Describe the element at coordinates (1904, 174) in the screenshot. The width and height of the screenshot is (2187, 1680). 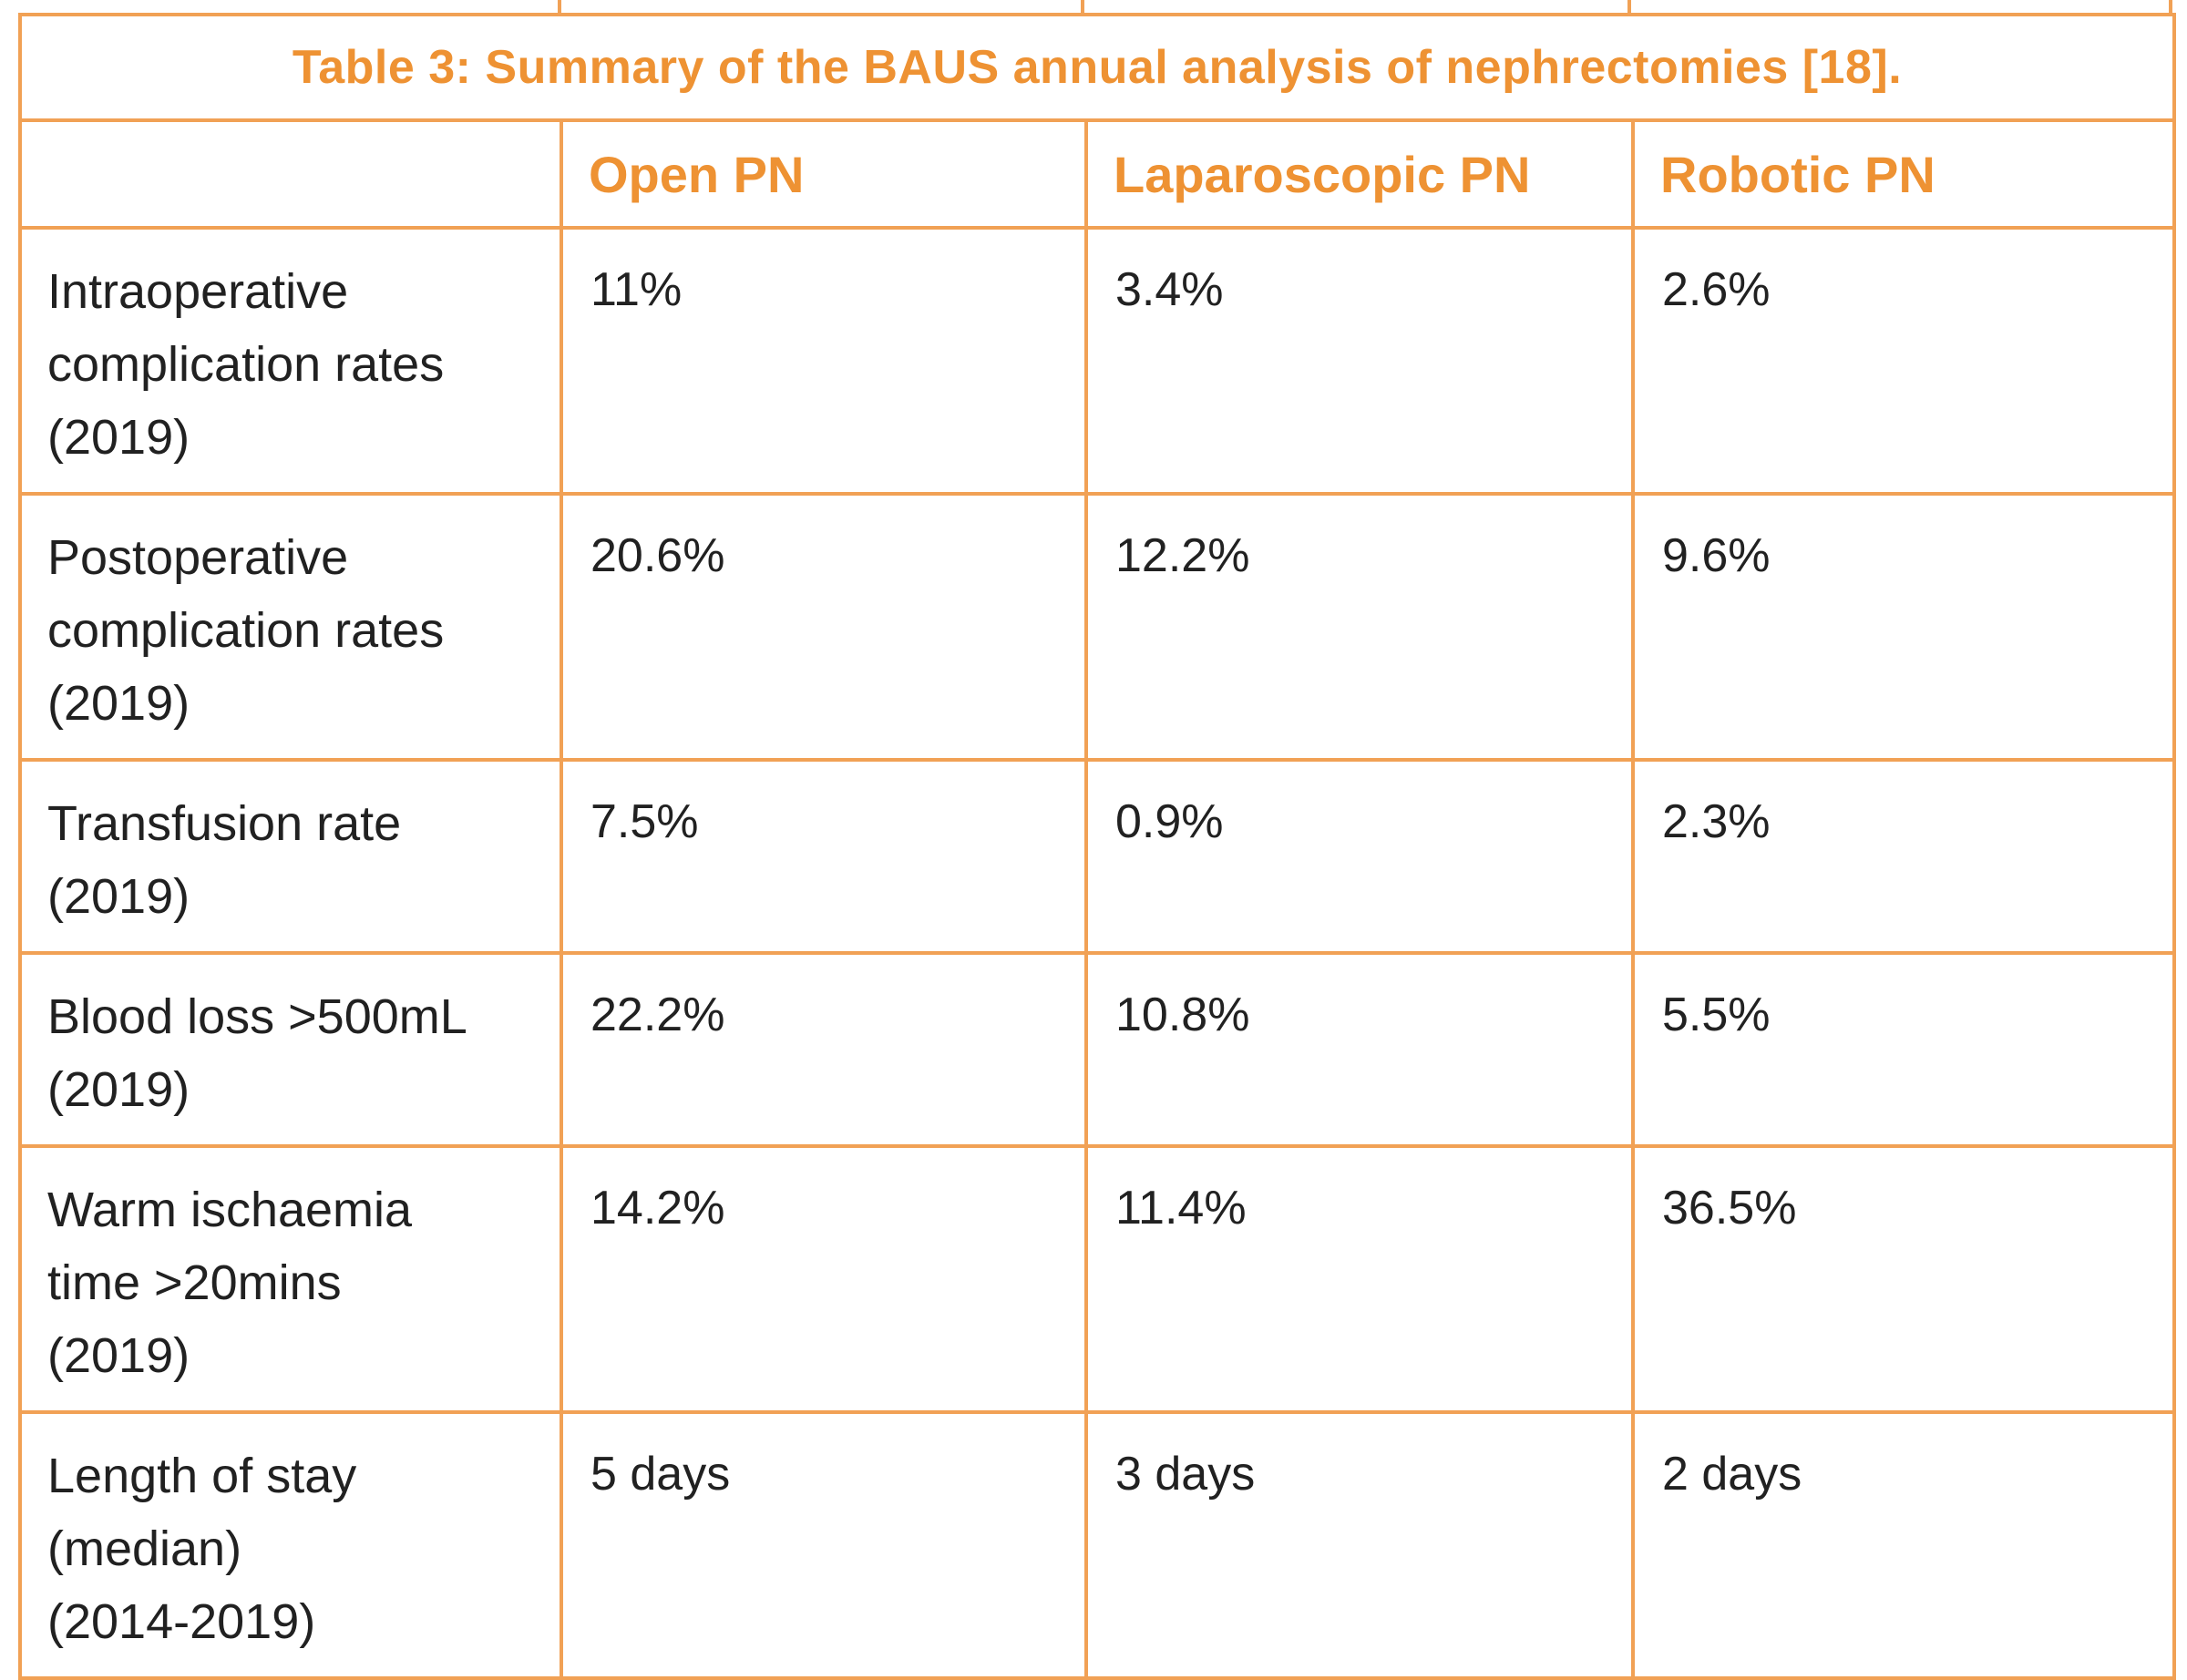
I see `column-header-robotic-pn: Robotic PN` at that location.